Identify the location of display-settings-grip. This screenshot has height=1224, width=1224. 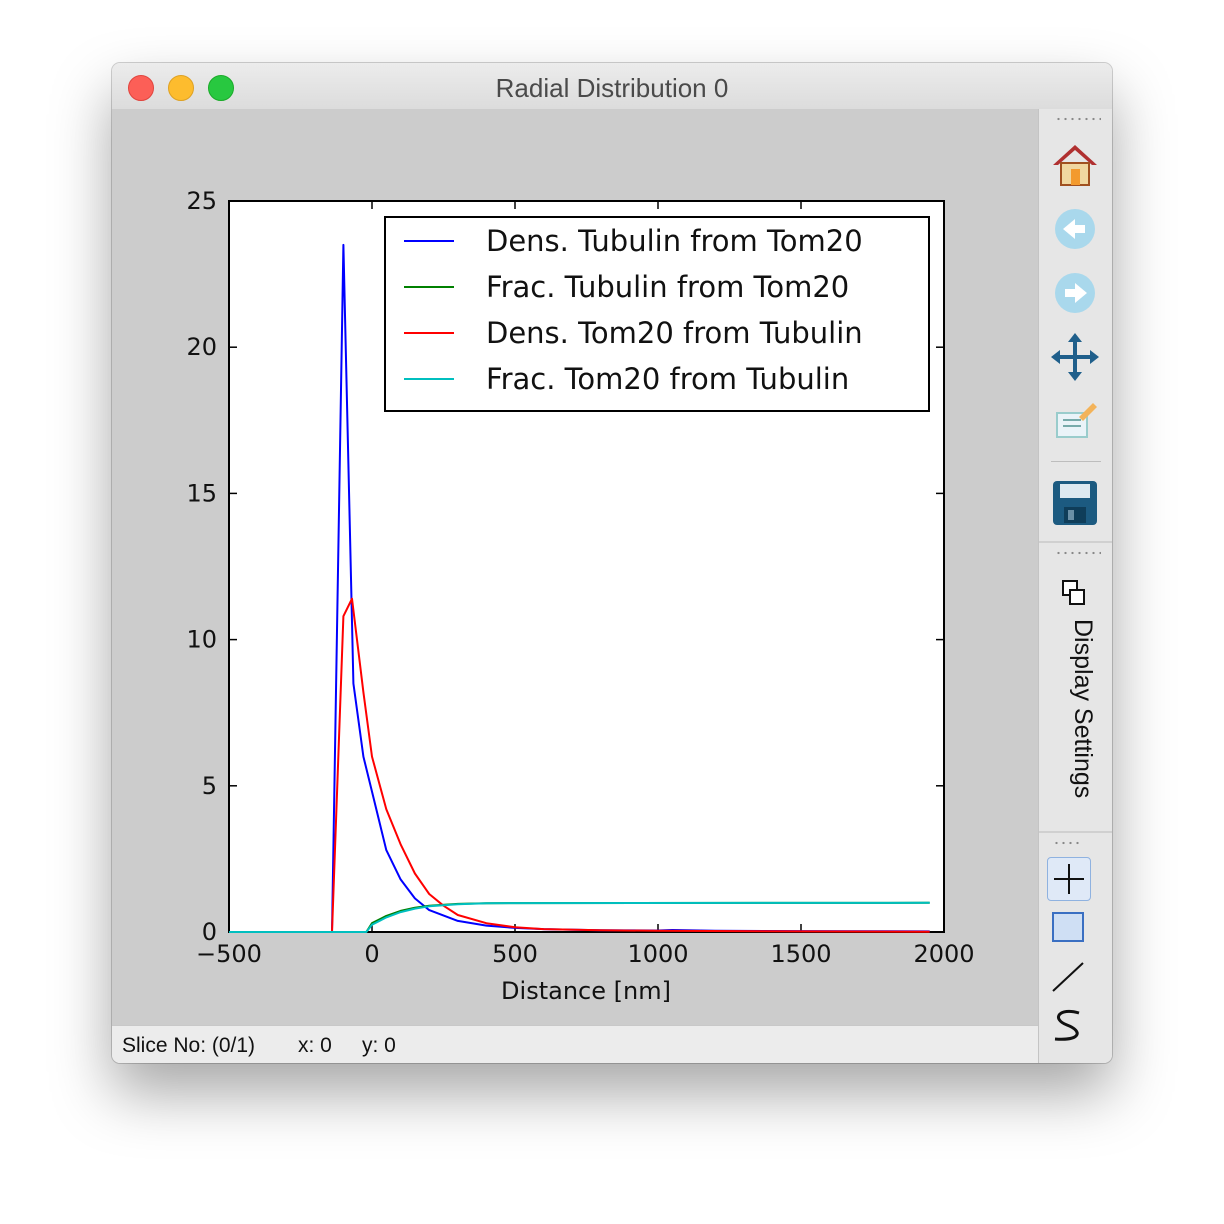
(1078, 553).